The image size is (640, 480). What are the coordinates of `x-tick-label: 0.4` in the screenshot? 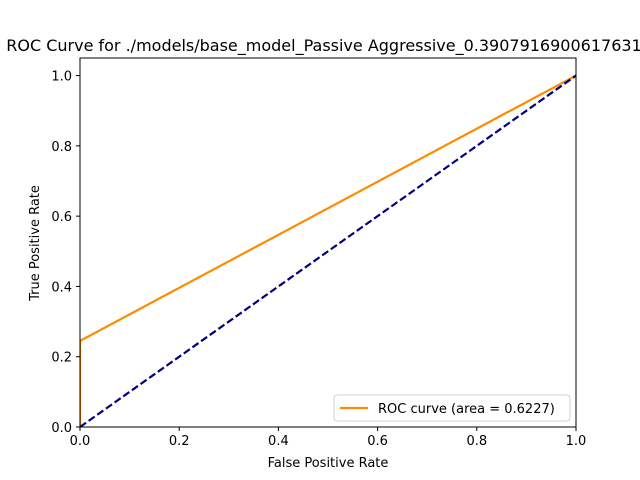 It's located at (278, 441).